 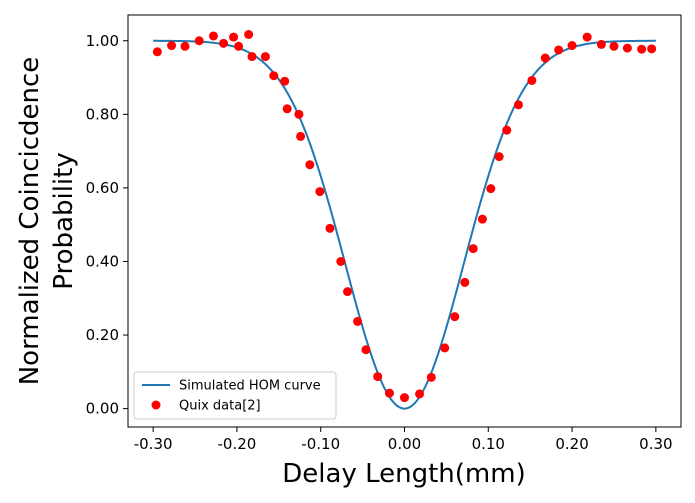 I want to click on legend-box, so click(x=235, y=395).